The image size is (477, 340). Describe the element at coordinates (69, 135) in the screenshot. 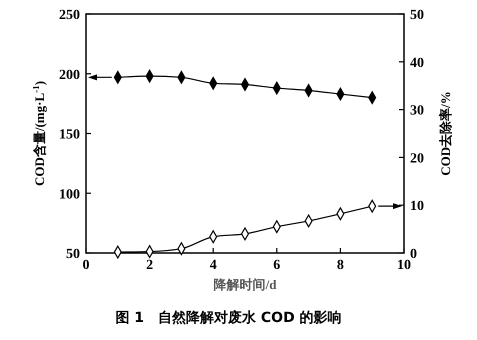

I see `y-tick-label: 150` at that location.